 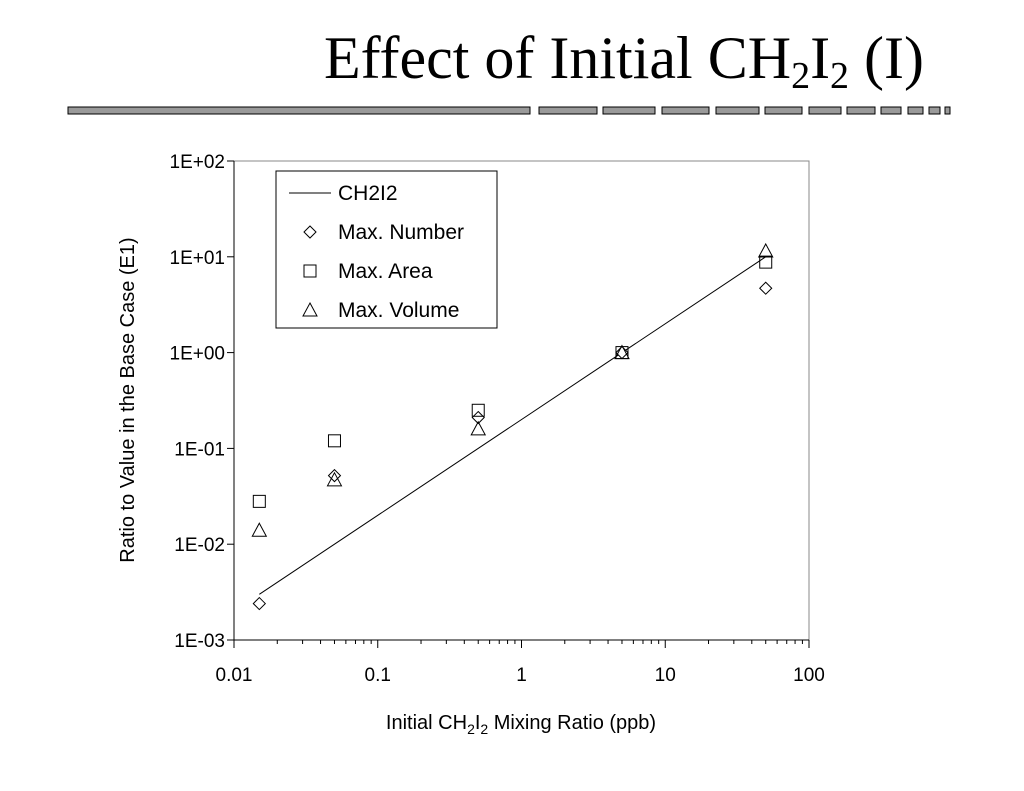 I want to click on title-subscript-1: 2, so click(x=801, y=76).